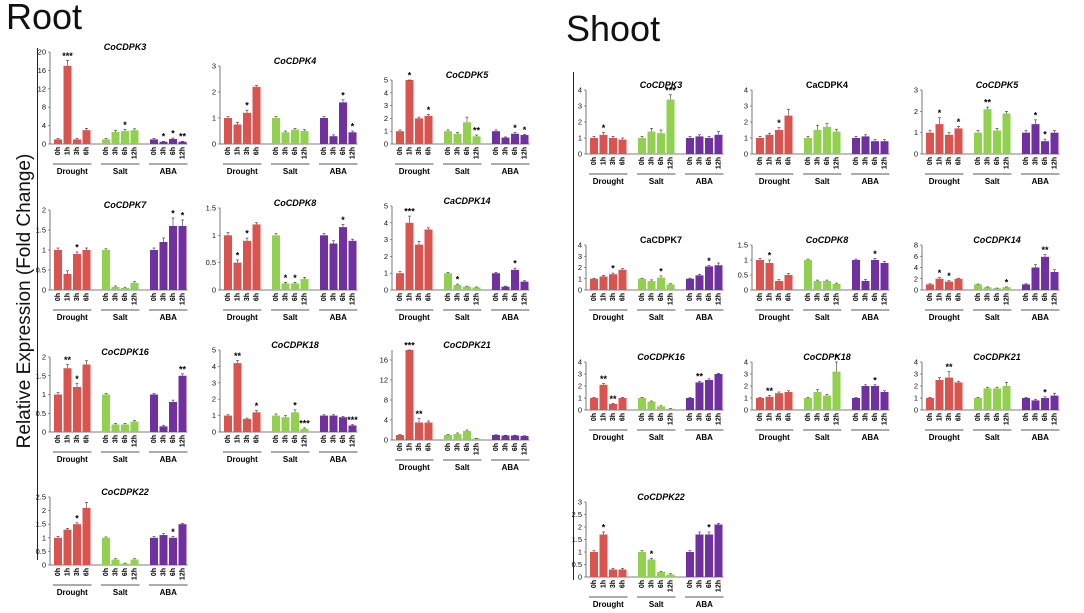 Image resolution: width=1084 pixels, height=613 pixels. What do you see at coordinates (997, 240) in the screenshot?
I see `chart-title: CoCDPK14` at bounding box center [997, 240].